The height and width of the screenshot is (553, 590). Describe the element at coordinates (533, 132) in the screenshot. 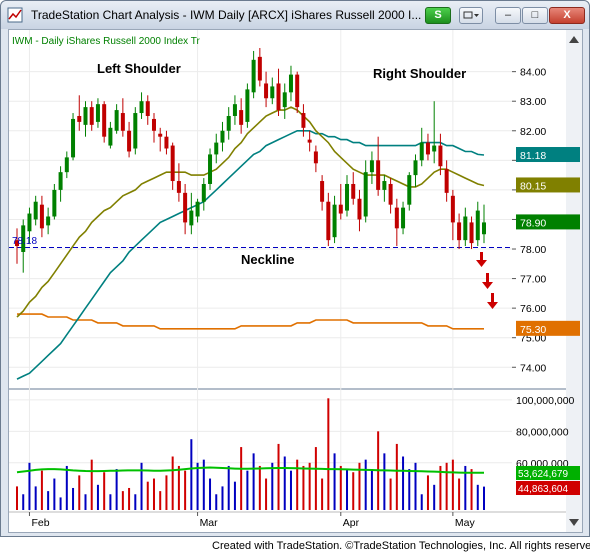

I see `price-tick-label: 82.00` at that location.